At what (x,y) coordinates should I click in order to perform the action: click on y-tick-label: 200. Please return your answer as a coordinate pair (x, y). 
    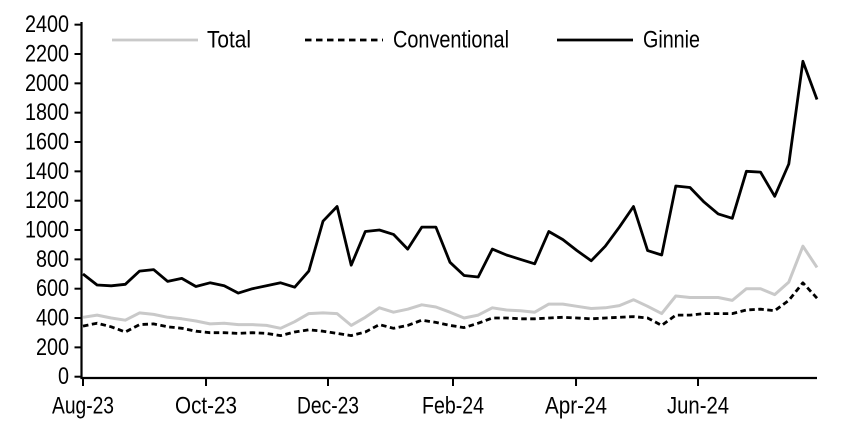
    Looking at the image, I should click on (52, 347).